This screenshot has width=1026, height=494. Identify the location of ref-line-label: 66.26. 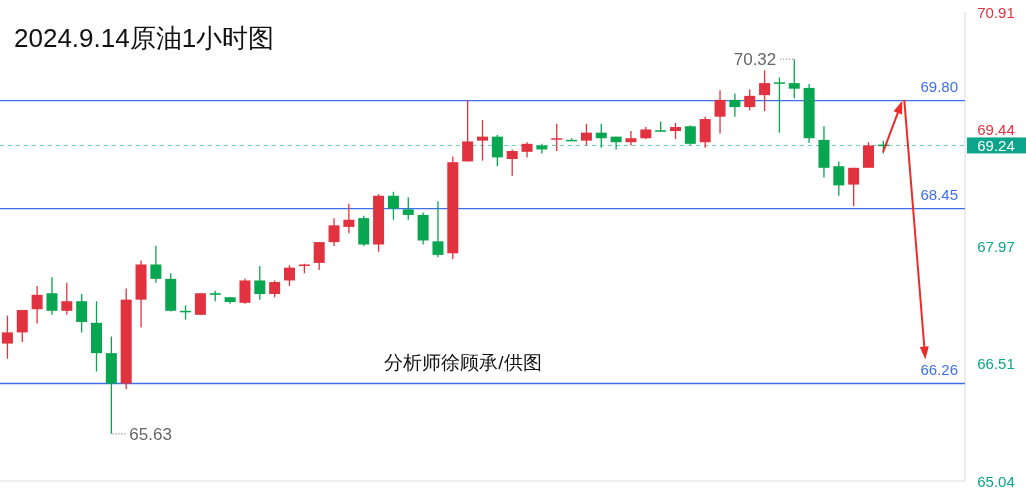
(939, 369).